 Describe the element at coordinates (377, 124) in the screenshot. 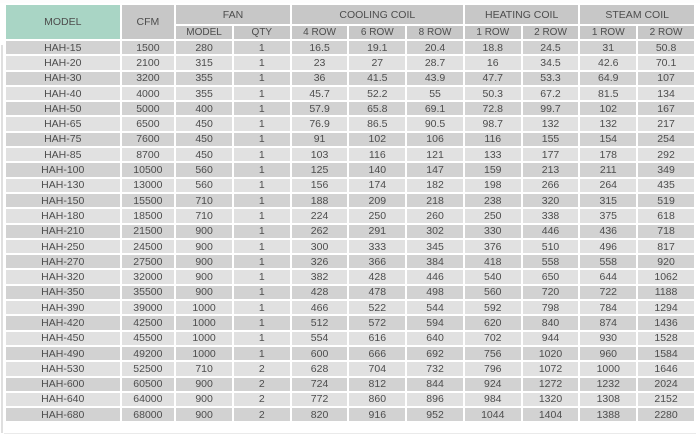

I see `value-cell: 86.5` at that location.